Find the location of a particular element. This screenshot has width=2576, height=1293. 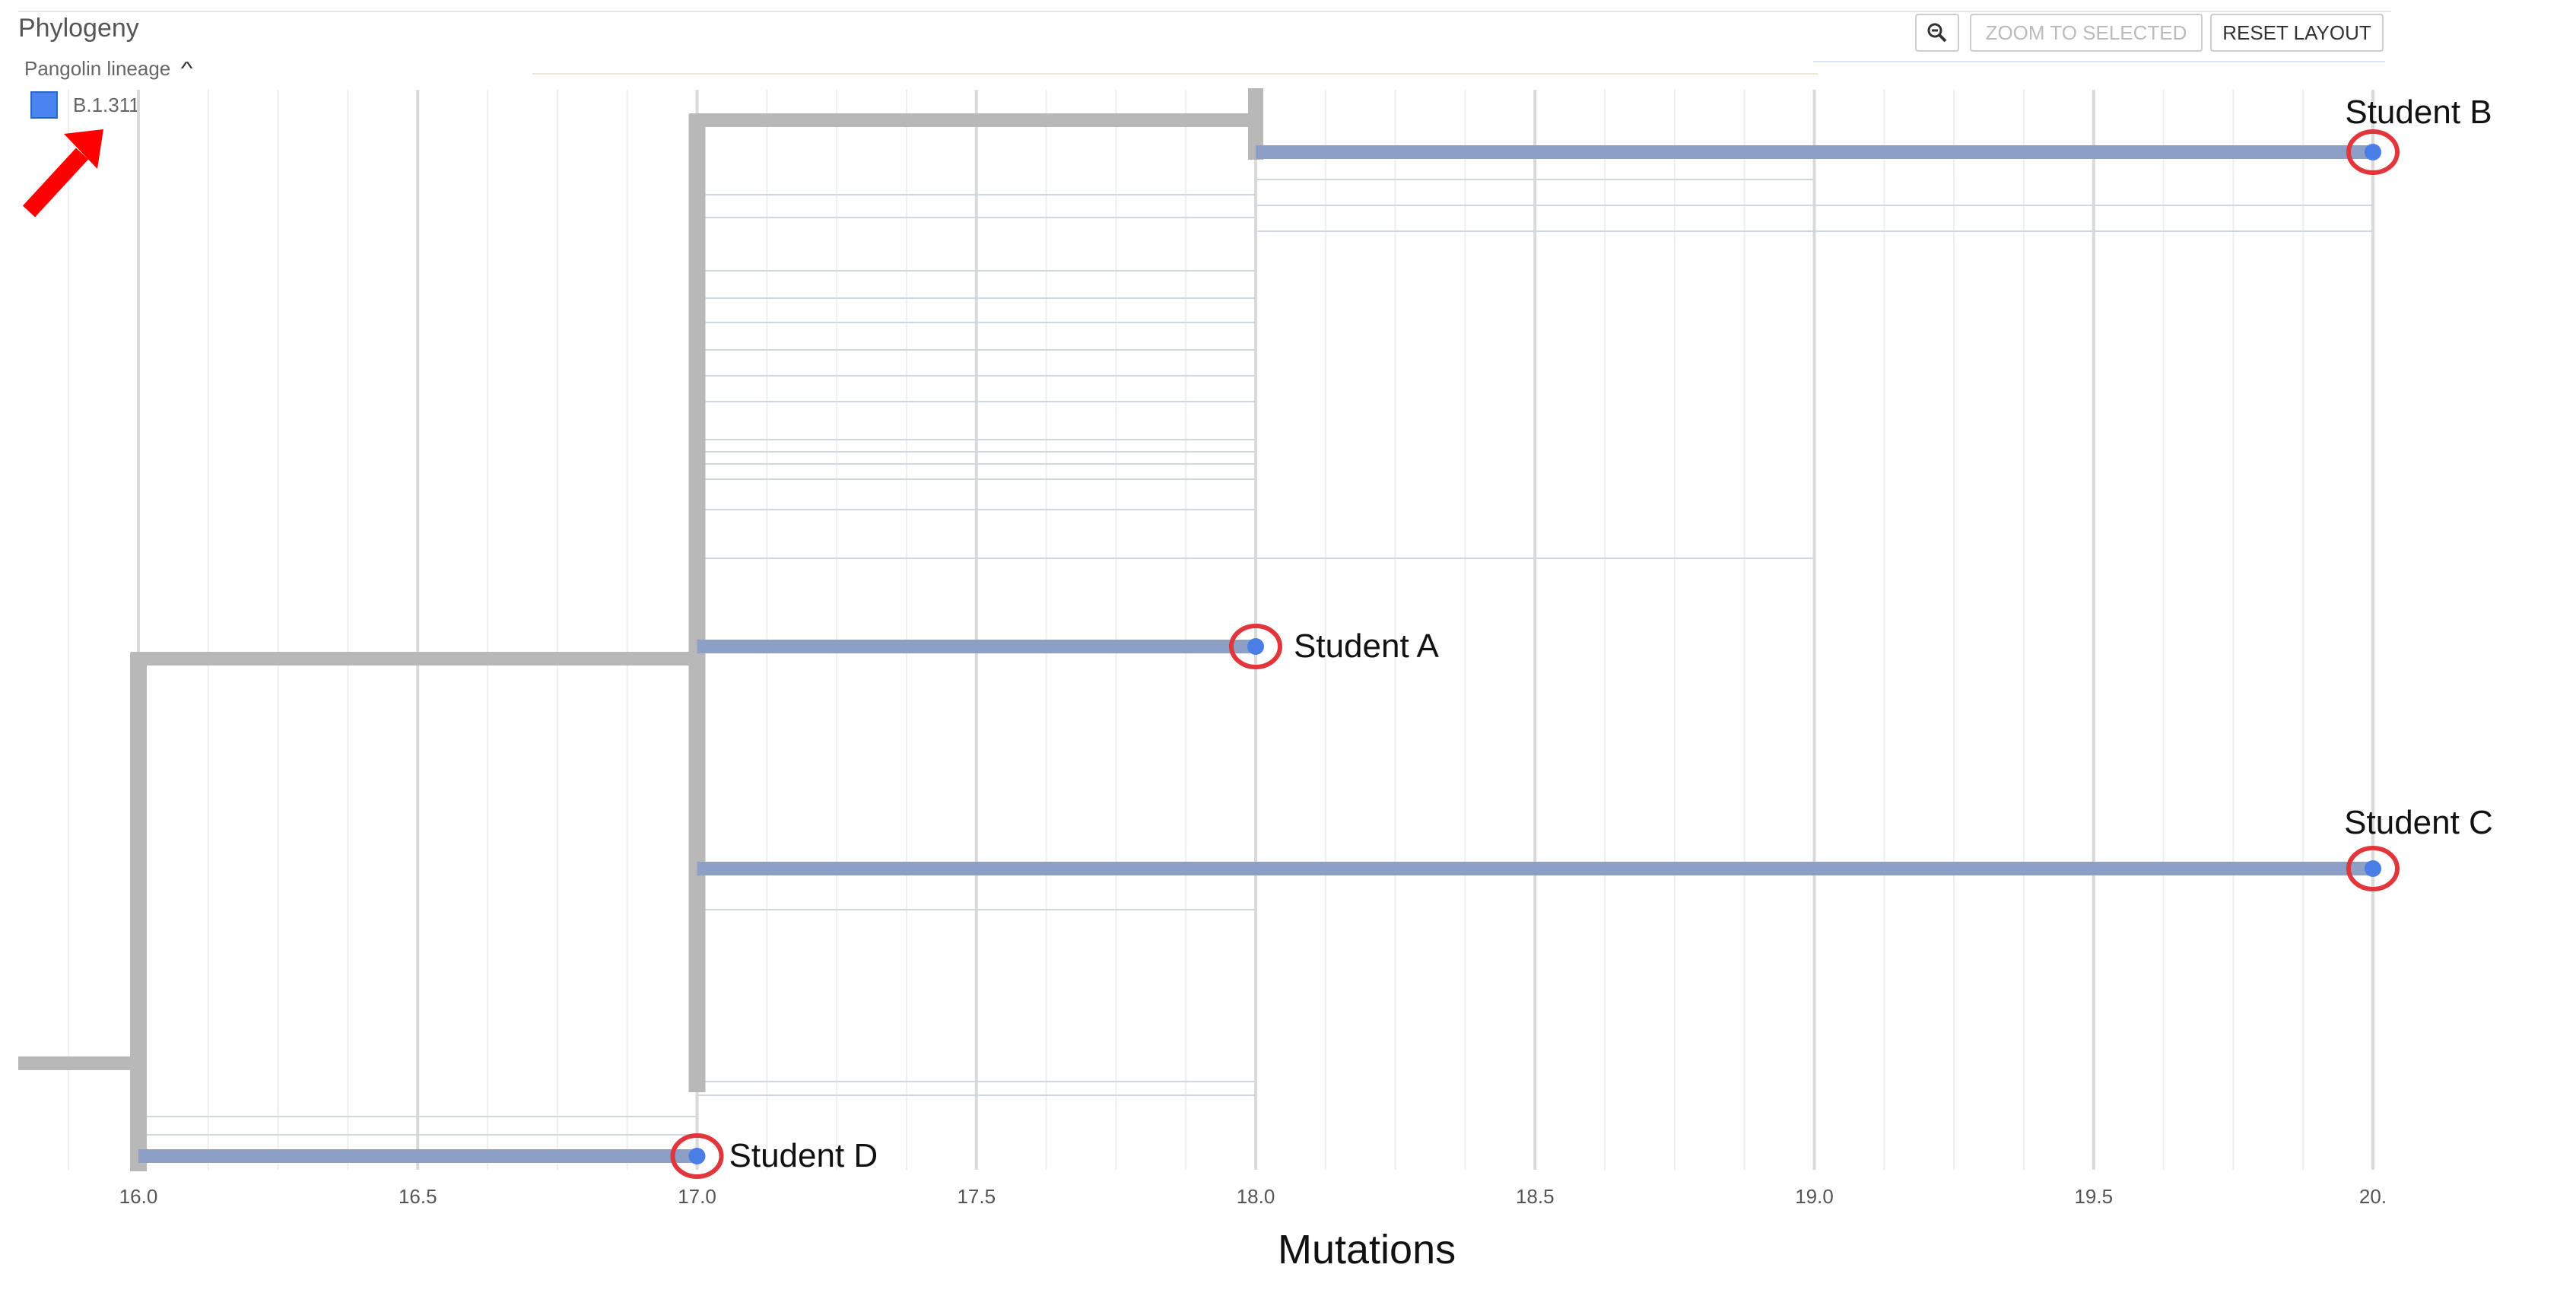

legend-item-b1311: B.1.311 is located at coordinates (85, 105).